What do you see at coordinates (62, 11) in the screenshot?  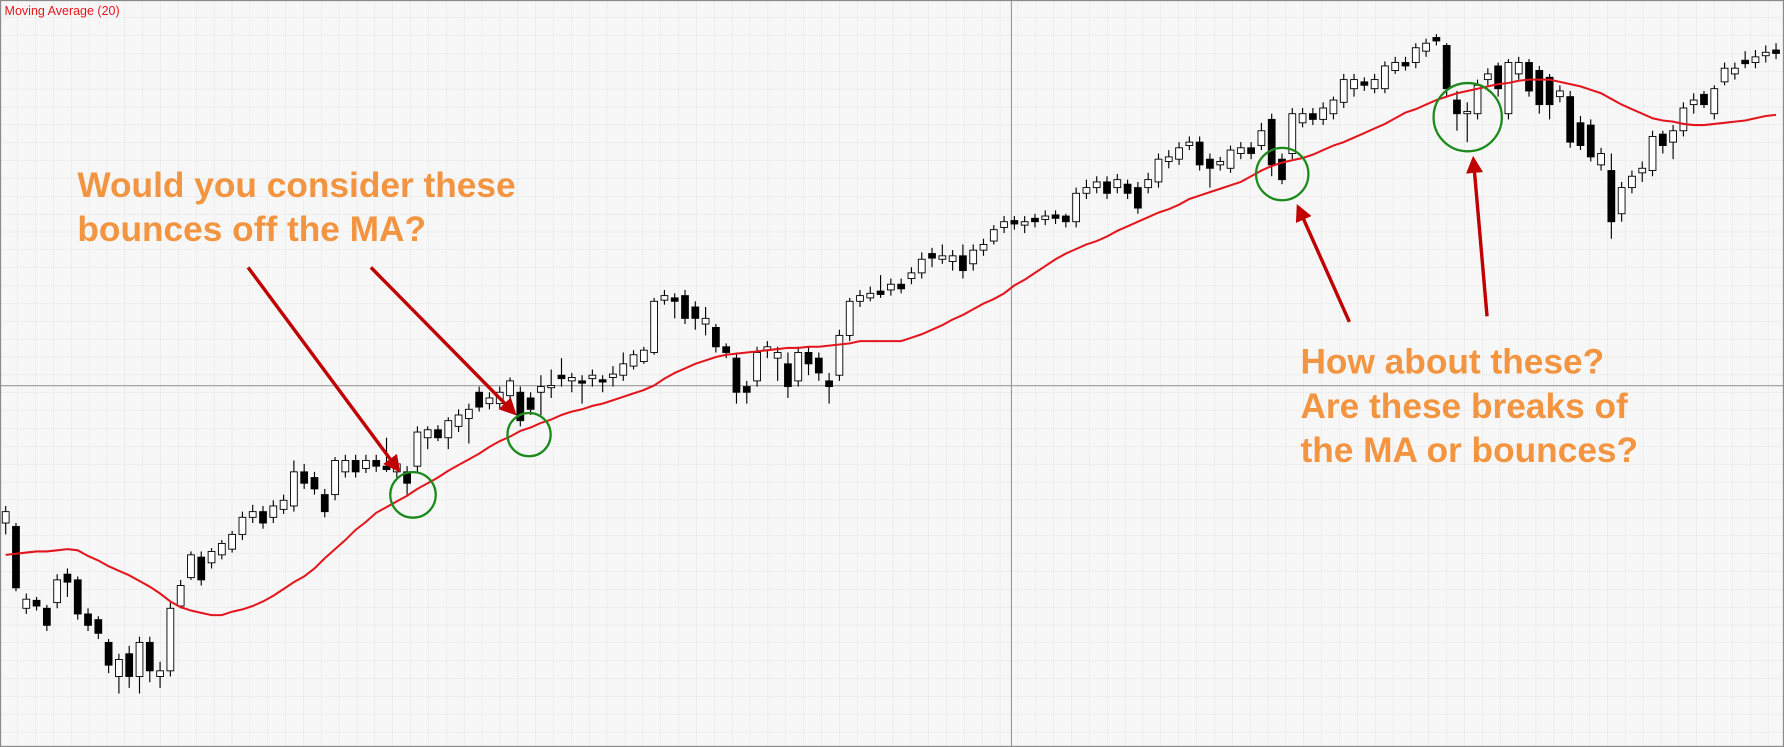 I see `legend-entry: Moving Average (20)` at bounding box center [62, 11].